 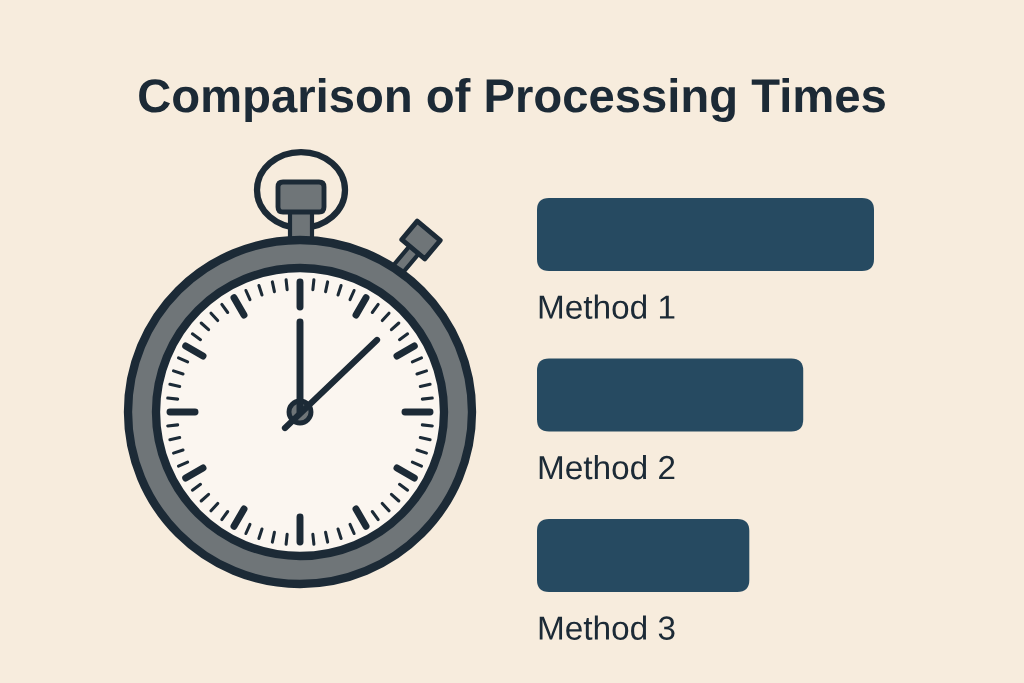 What do you see at coordinates (607, 467) in the screenshot?
I see `y-tick-label: Method 2` at bounding box center [607, 467].